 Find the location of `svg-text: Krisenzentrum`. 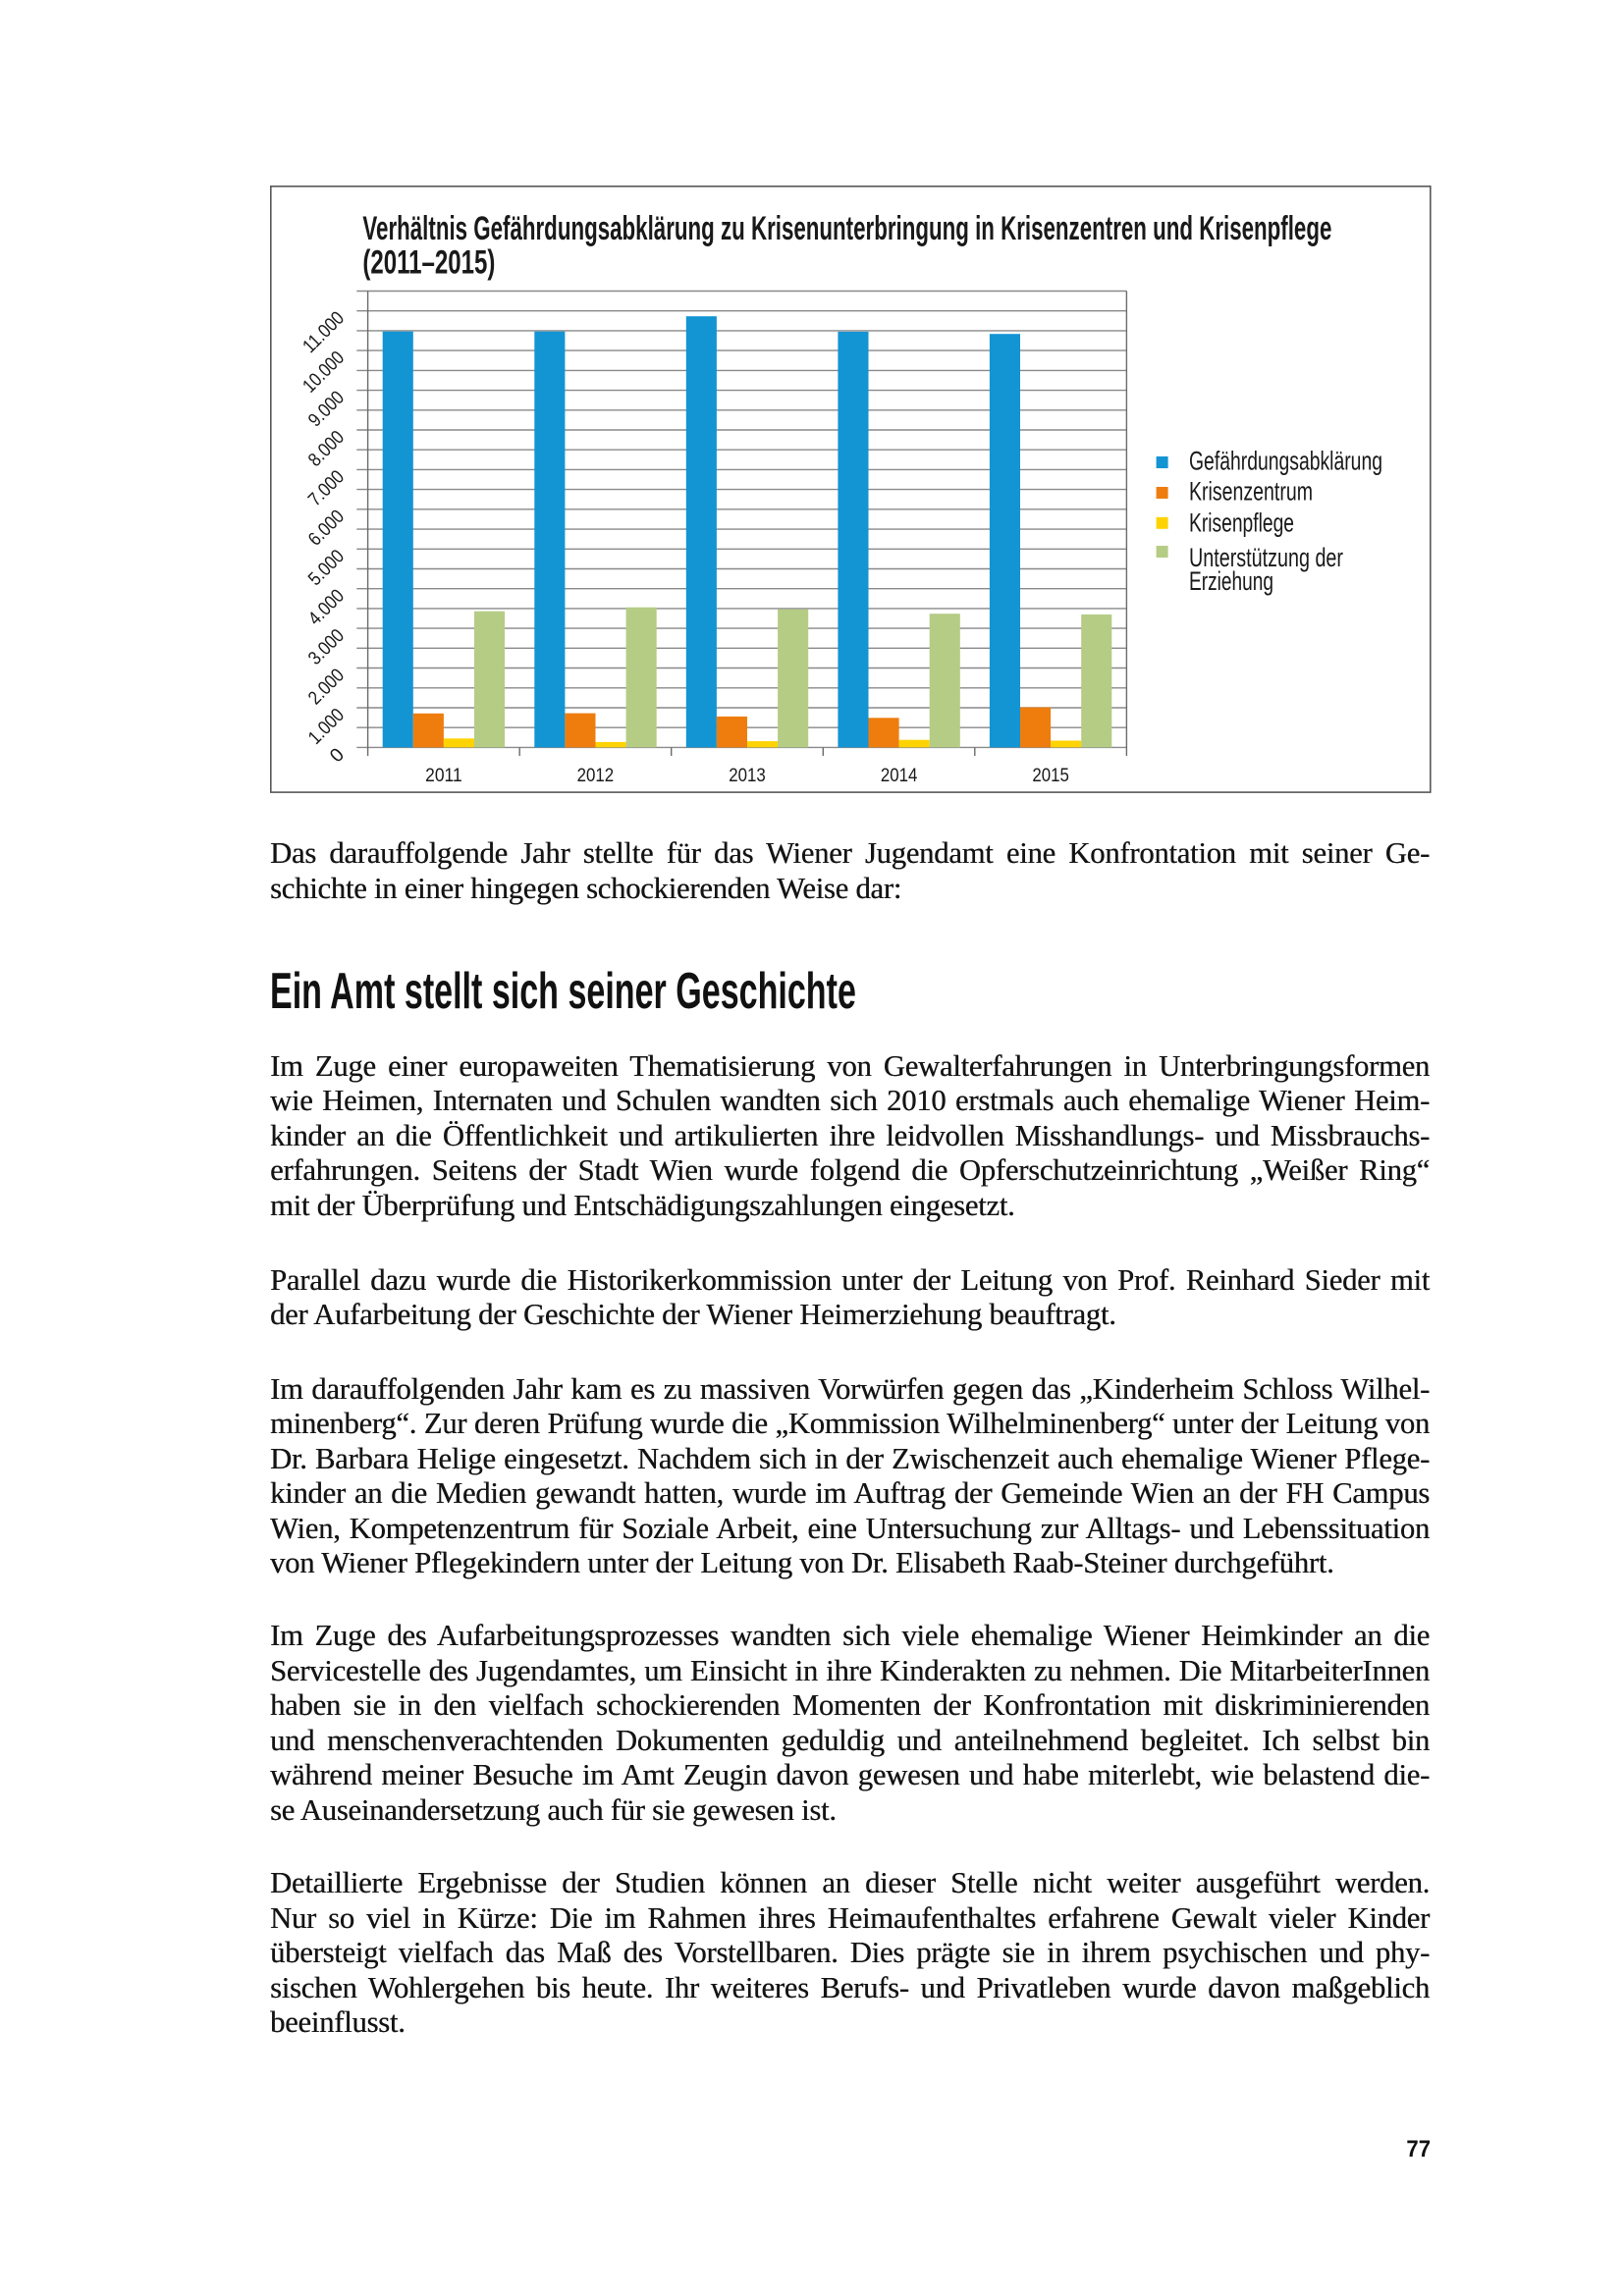

svg-text: Krisenzentrum is located at coordinates (1251, 492).